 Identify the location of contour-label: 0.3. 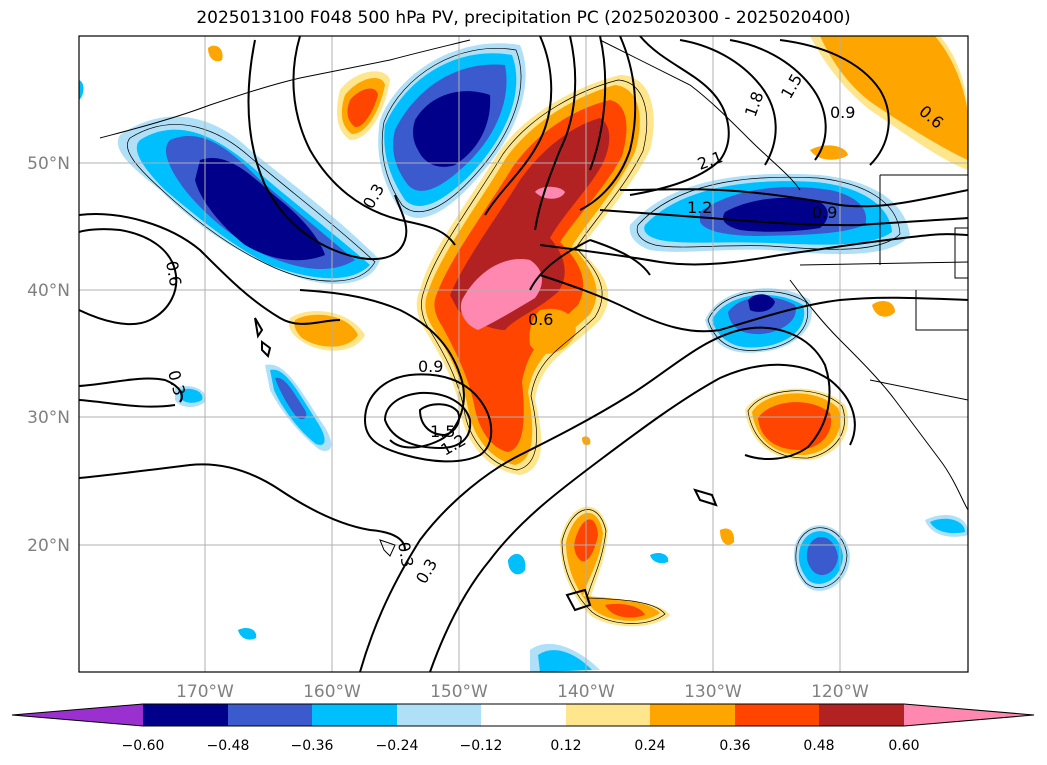
(405, 554).